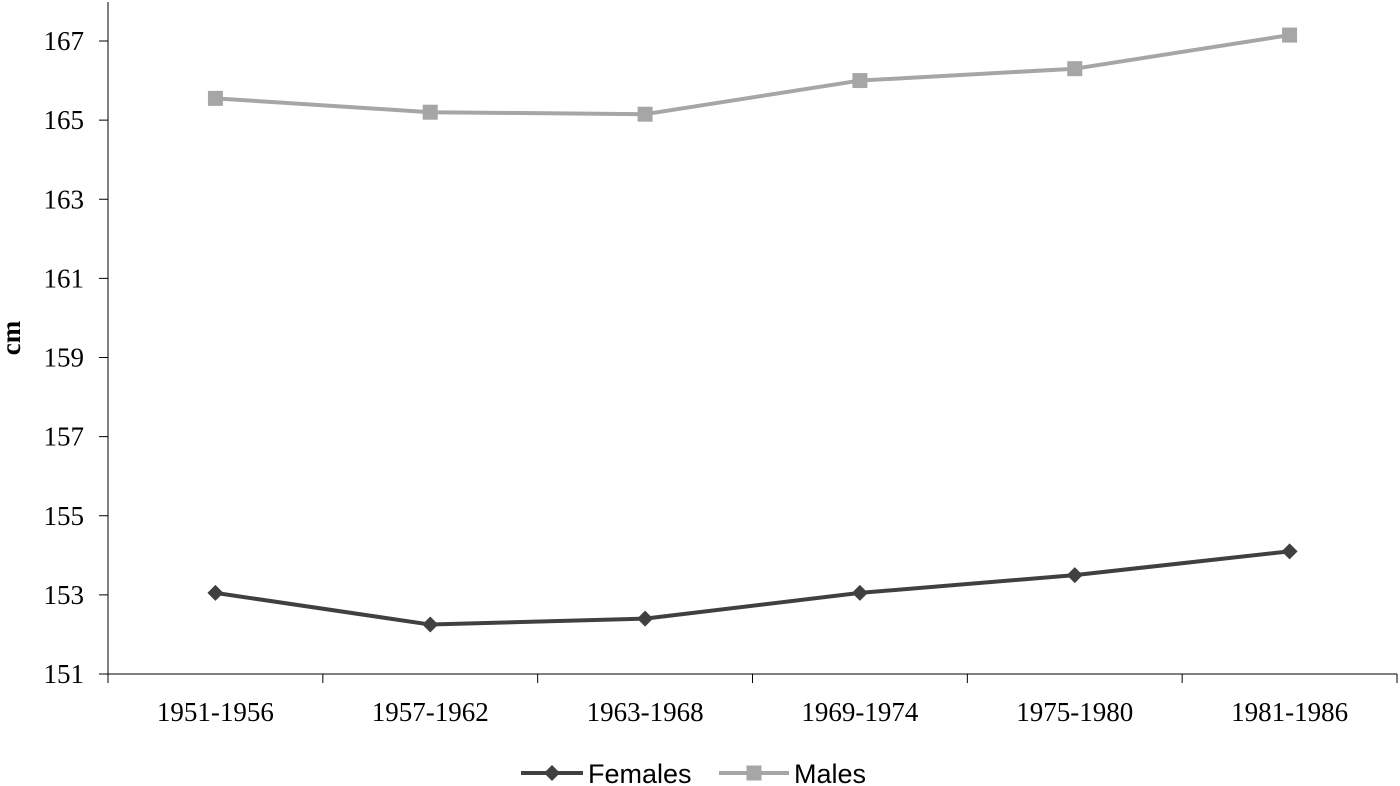  I want to click on y-tick-label: 161, so click(64, 278).